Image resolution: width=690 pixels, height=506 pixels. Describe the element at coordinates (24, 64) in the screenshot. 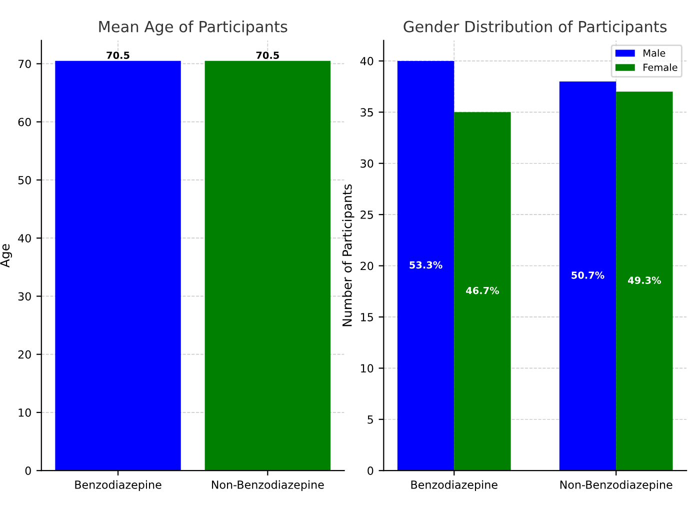

I see `y-tick-label: 70` at that location.